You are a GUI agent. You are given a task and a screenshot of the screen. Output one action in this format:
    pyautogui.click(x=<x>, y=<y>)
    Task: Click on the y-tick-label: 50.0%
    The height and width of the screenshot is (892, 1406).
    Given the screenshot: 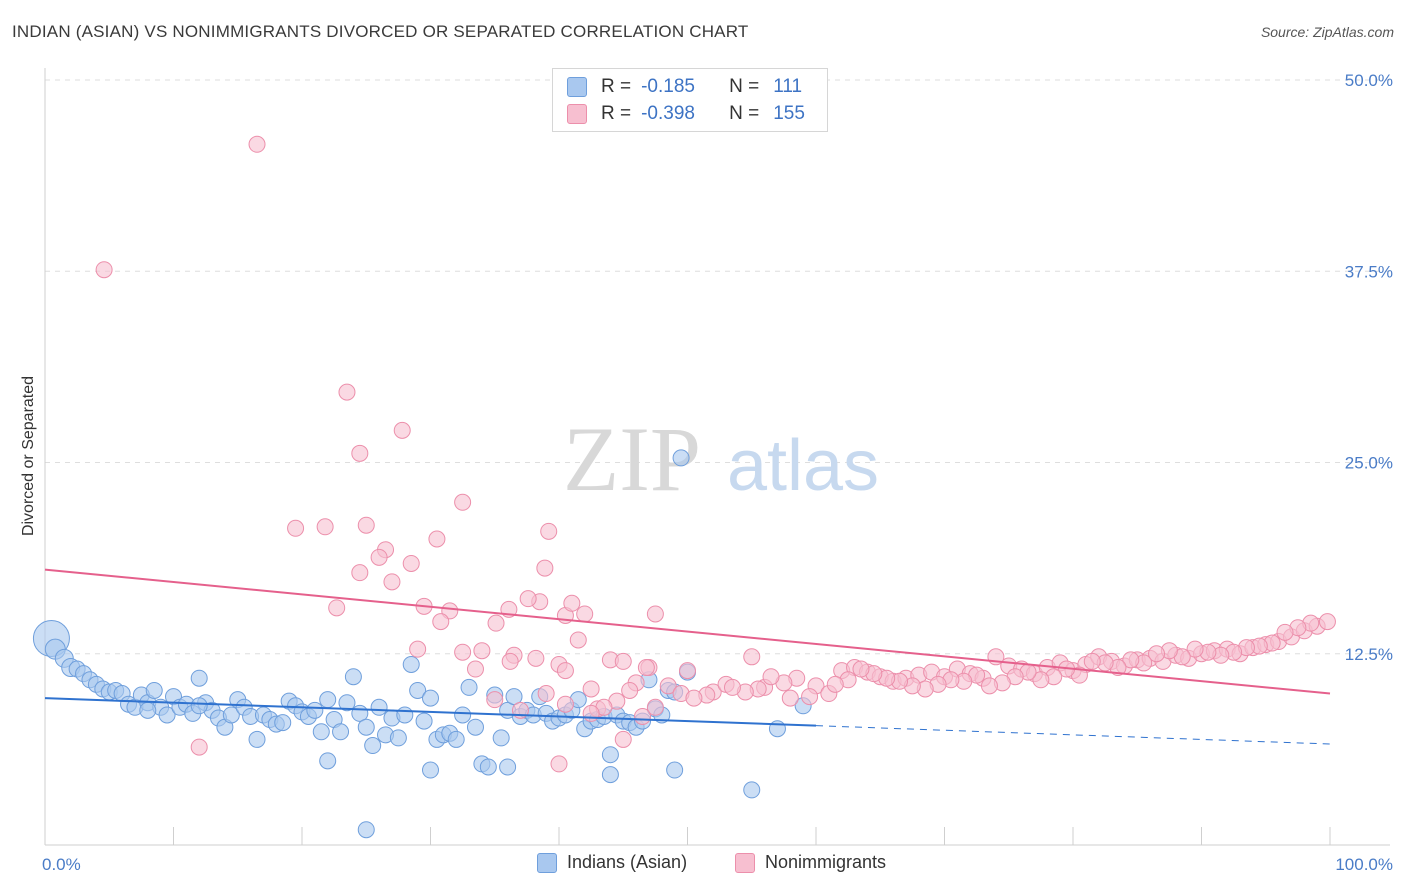 What is the action you would take?
    pyautogui.click(x=1369, y=80)
    